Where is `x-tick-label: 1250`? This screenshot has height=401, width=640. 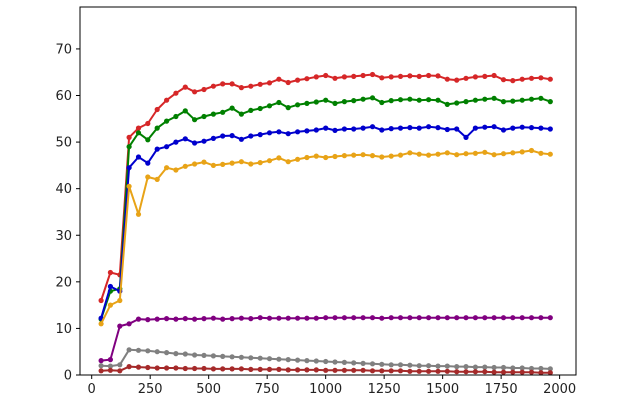 x-tick-label: 1250 is located at coordinates (384, 389).